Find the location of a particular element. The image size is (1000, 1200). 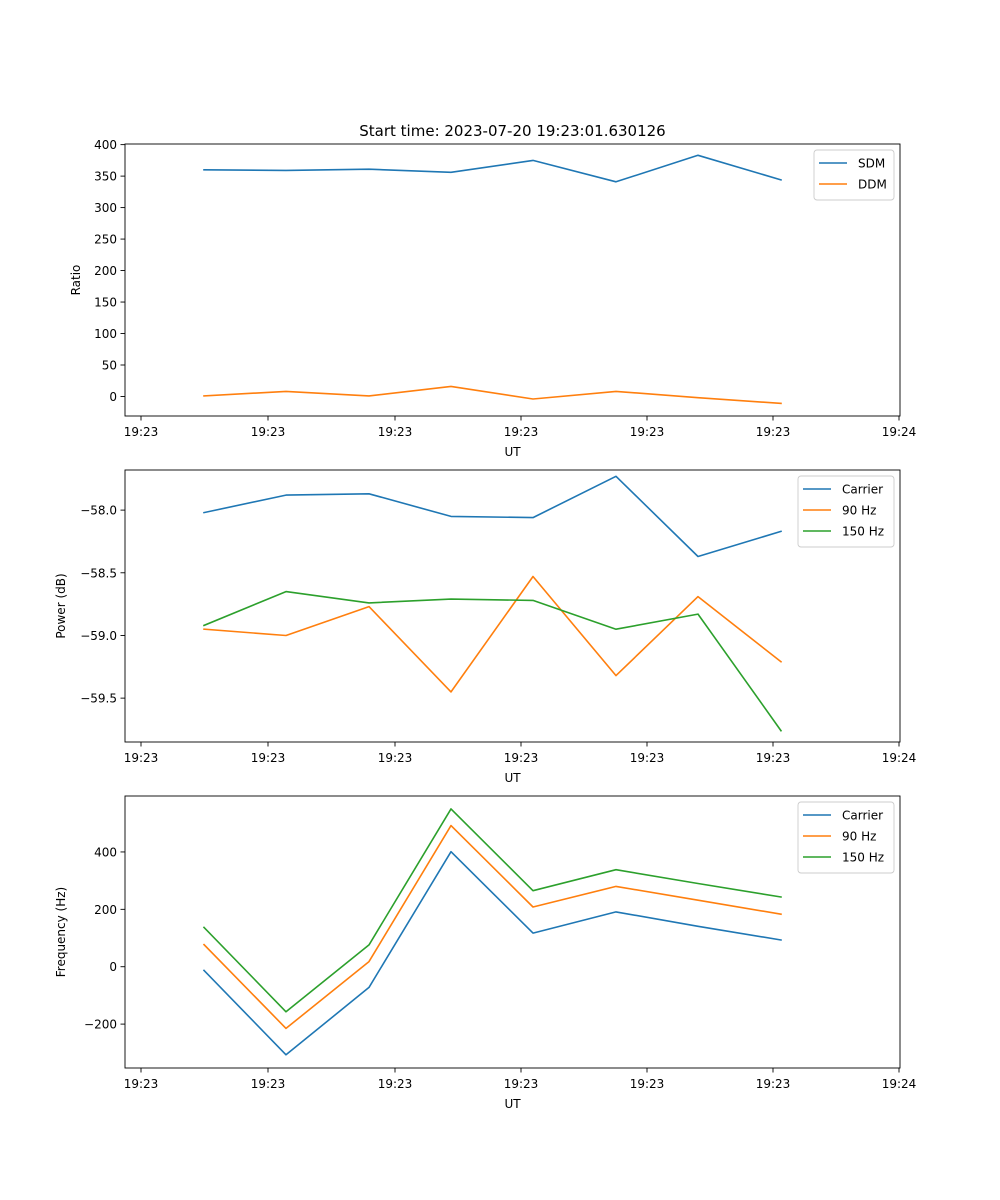

y-axis-label: Power (dB) is located at coordinates (61, 605).